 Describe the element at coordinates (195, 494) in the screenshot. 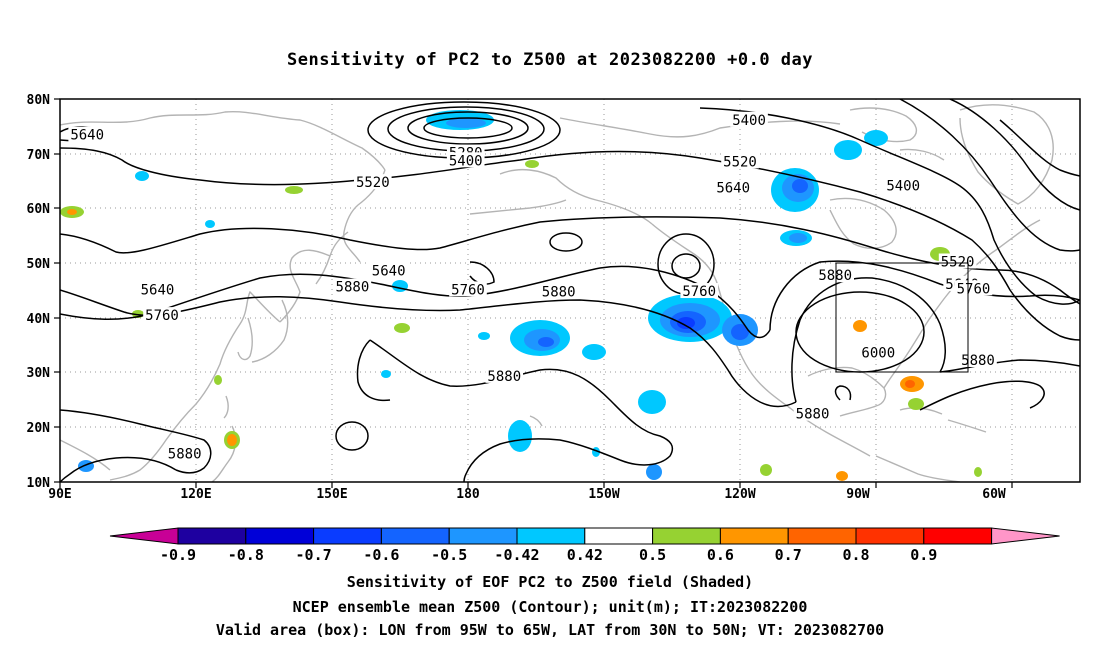

I see `lon-label-120e: 120E` at that location.